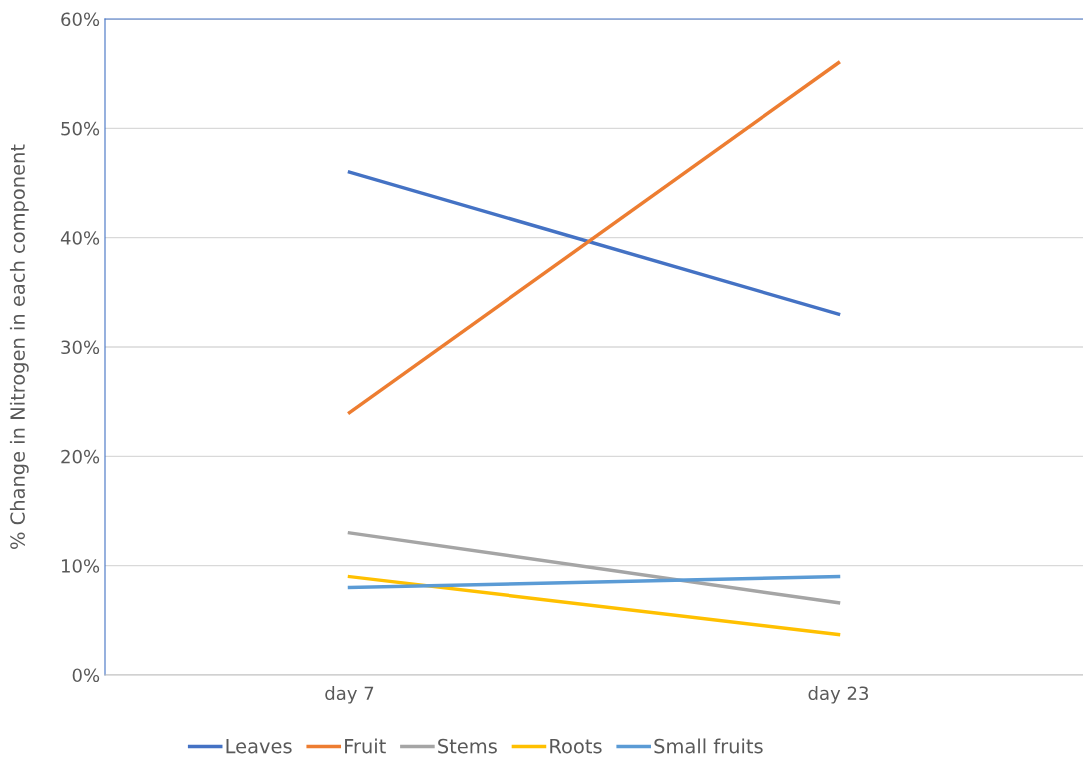 The width and height of the screenshot is (1083, 771). I want to click on y-axis-title: % Change in Nitrogen in each component, so click(19, 346).